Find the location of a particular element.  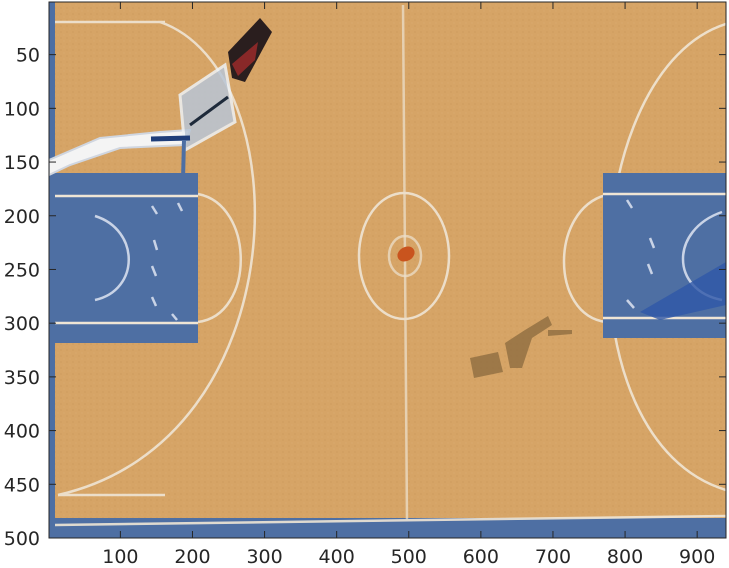

y-tick-label: 200 is located at coordinates (22, 217).